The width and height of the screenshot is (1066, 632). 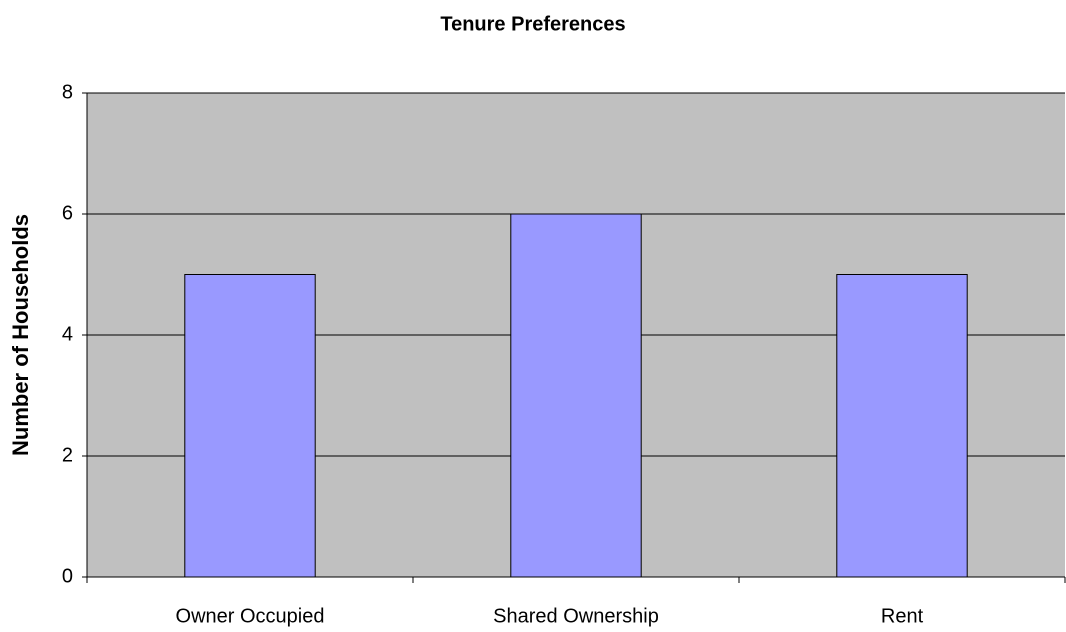 What do you see at coordinates (576, 616) in the screenshot?
I see `x-tick-label: Shared Ownership` at bounding box center [576, 616].